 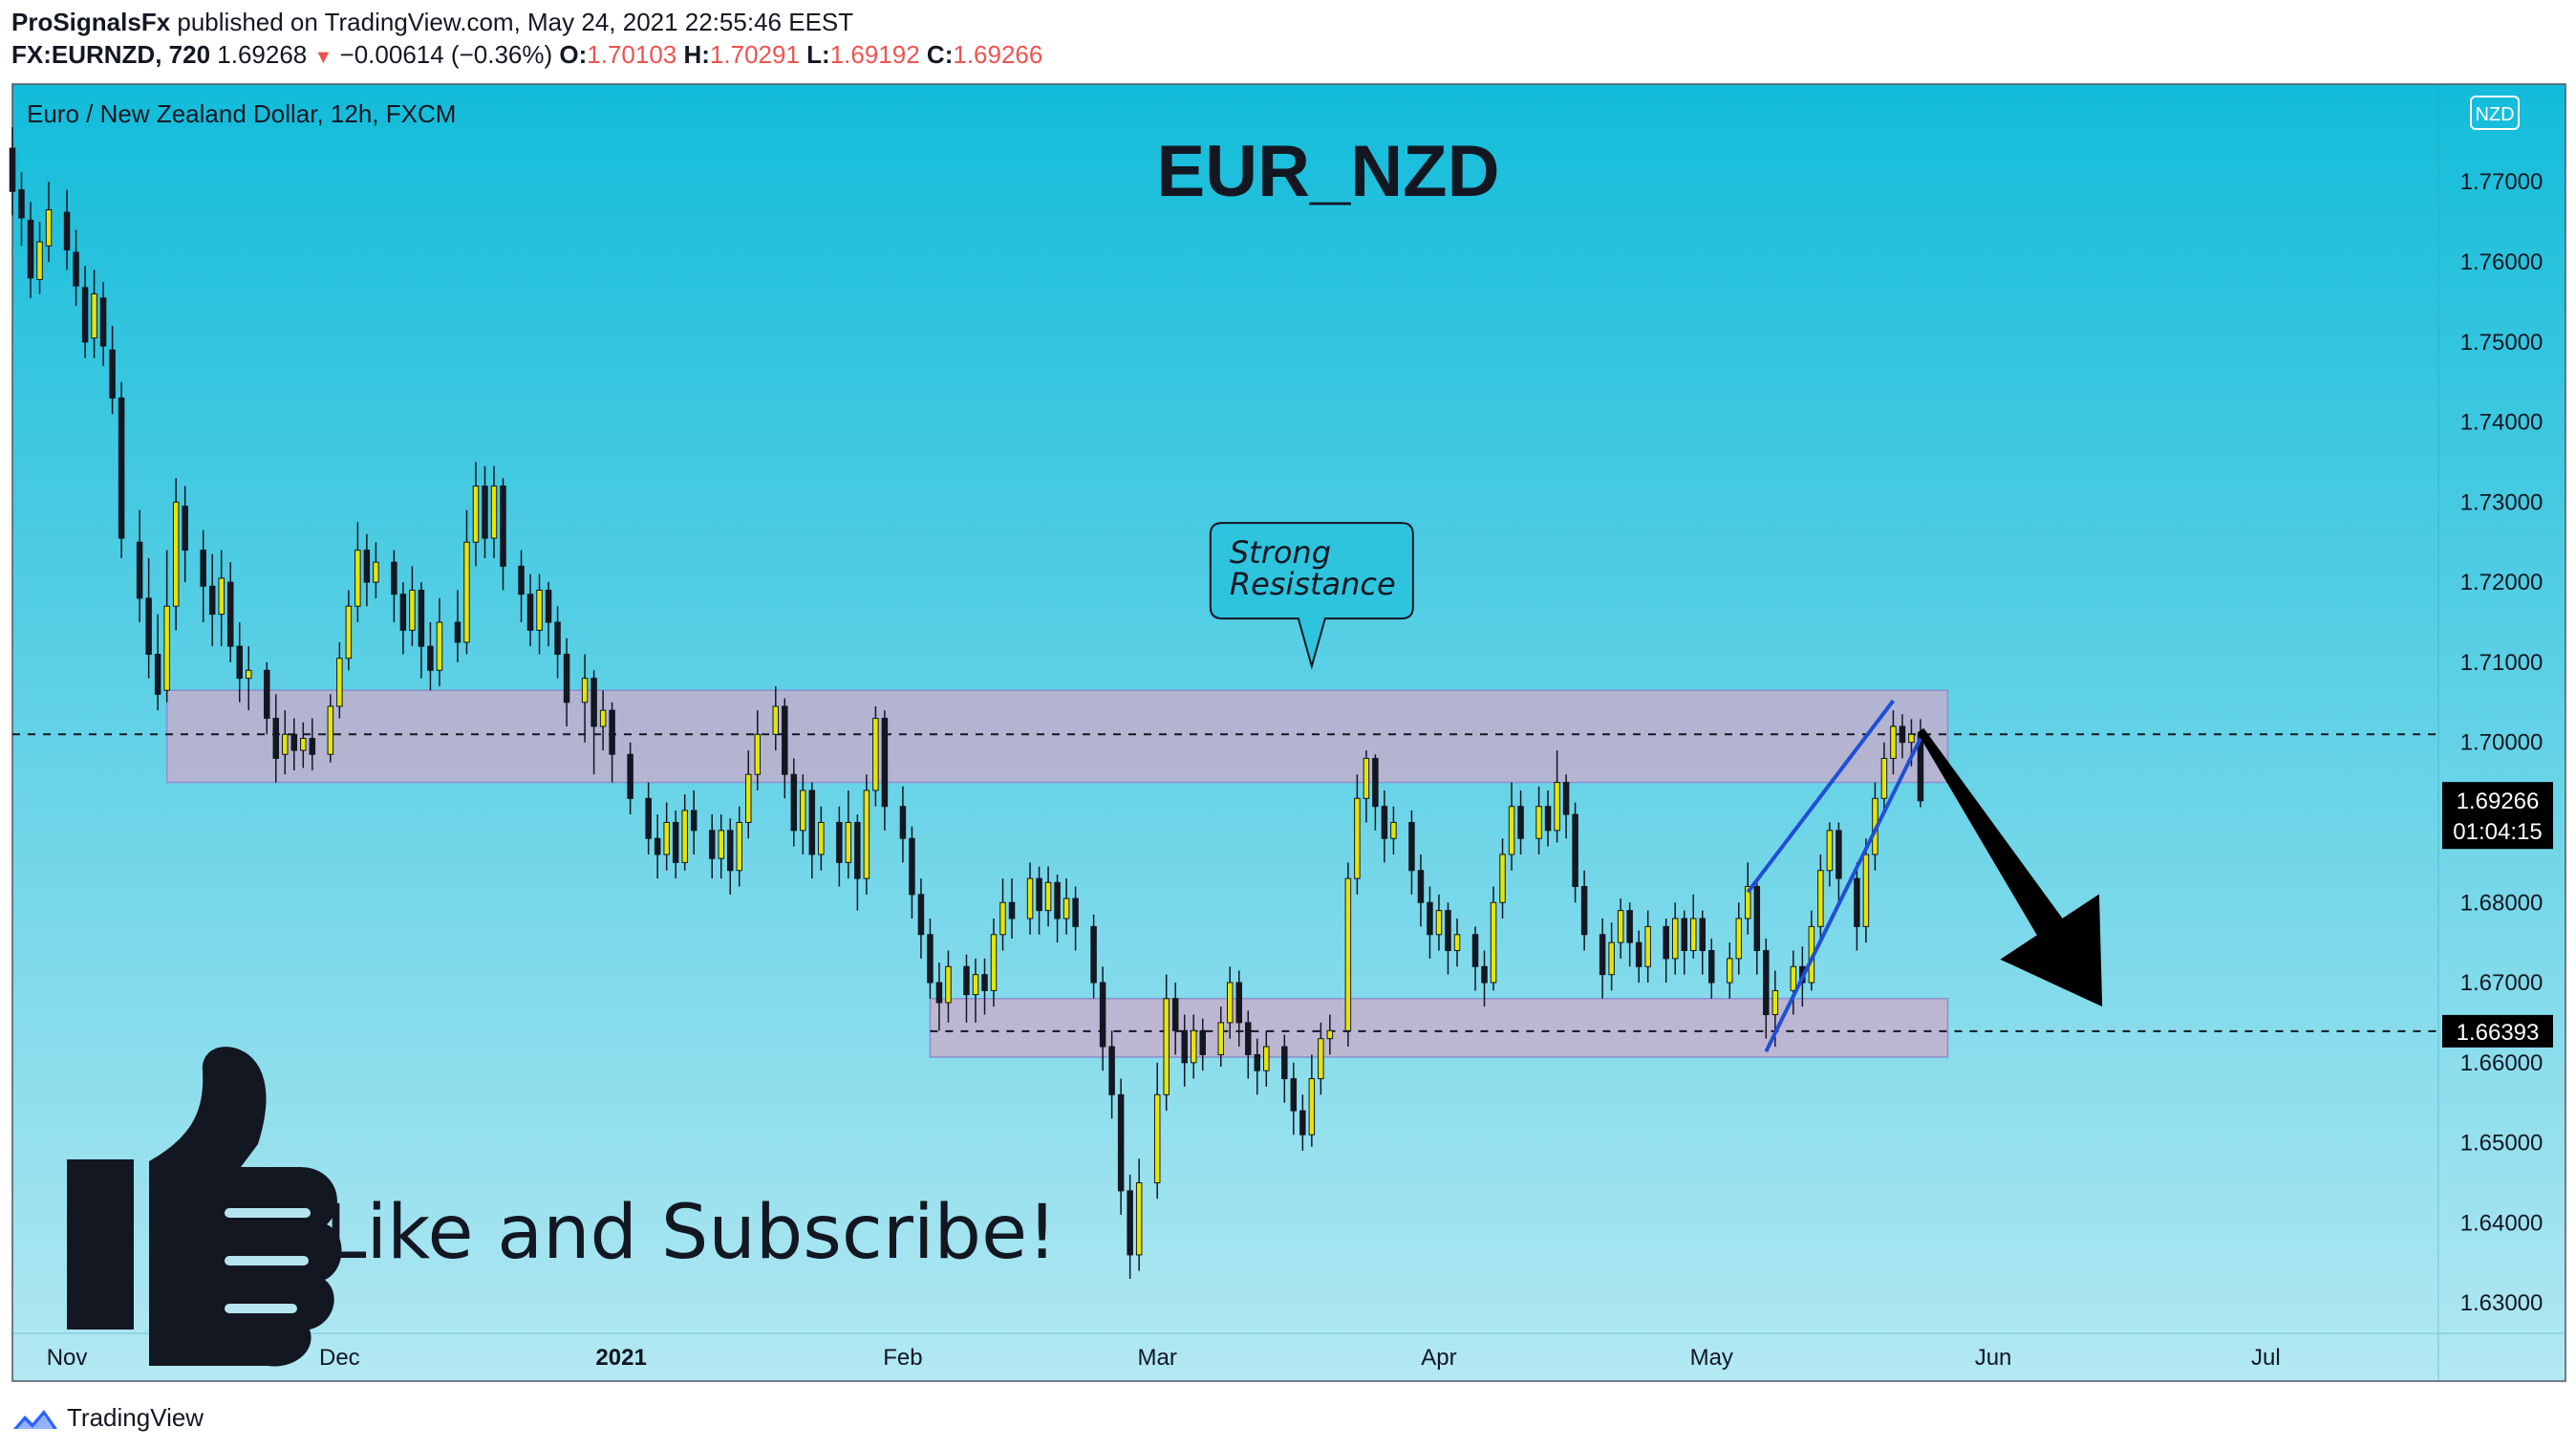 What do you see at coordinates (1311, 596) in the screenshot?
I see `annotation-callout` at bounding box center [1311, 596].